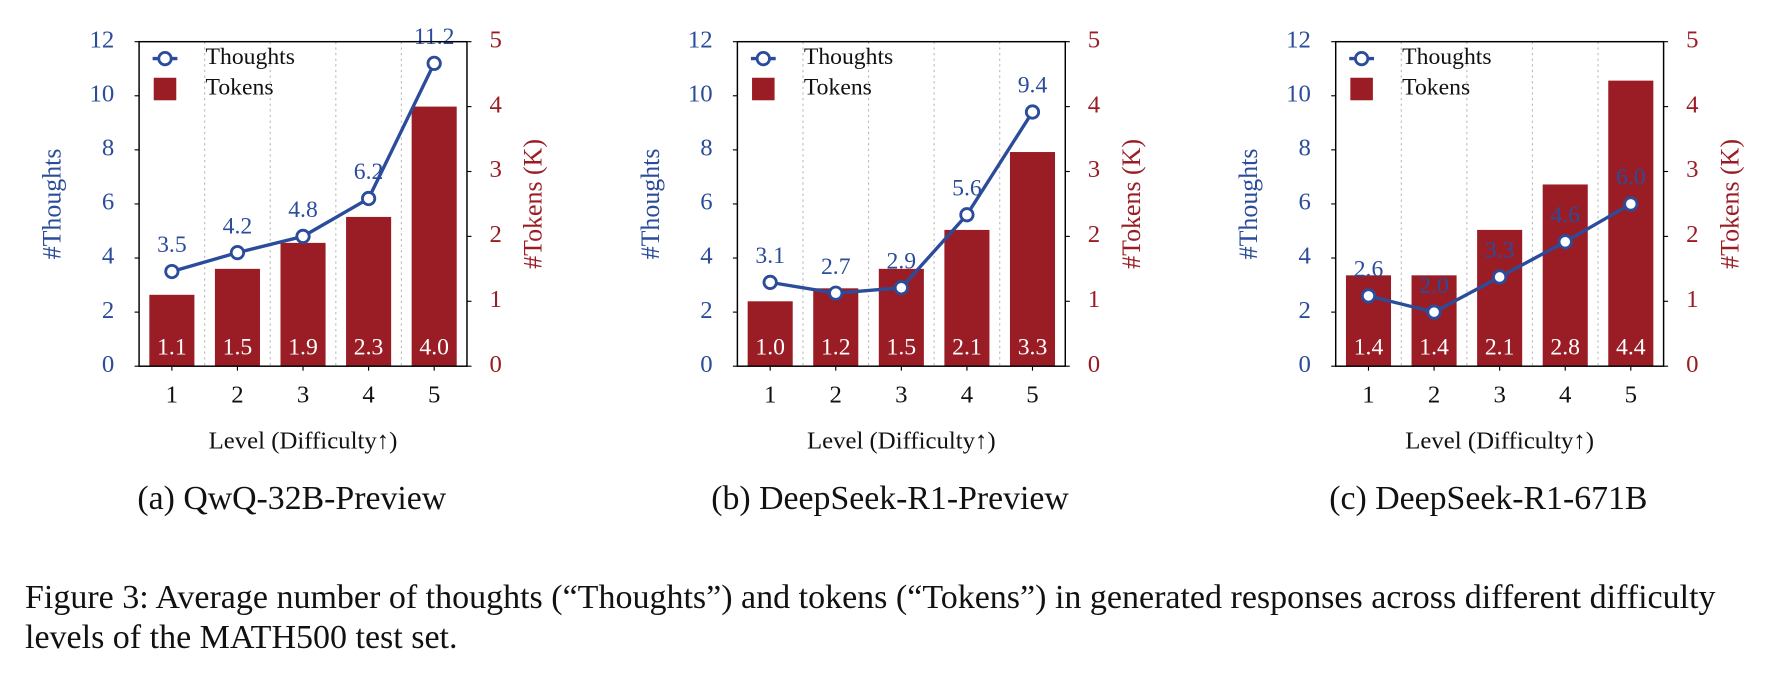  What do you see at coordinates (369, 172) in the screenshot?
I see `line-value-label: 6.2` at bounding box center [369, 172].